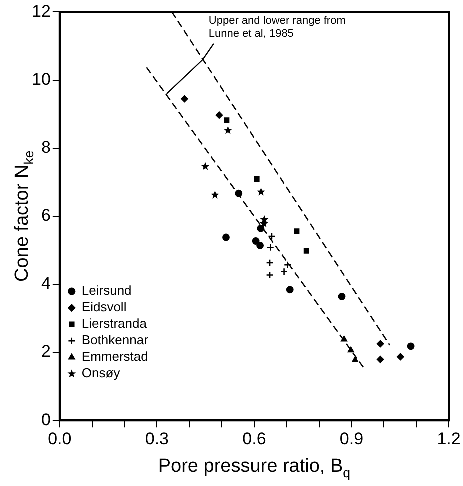 Image resolution: width=463 pixels, height=486 pixels. I want to click on y-tick-label: 4, so click(46, 284).